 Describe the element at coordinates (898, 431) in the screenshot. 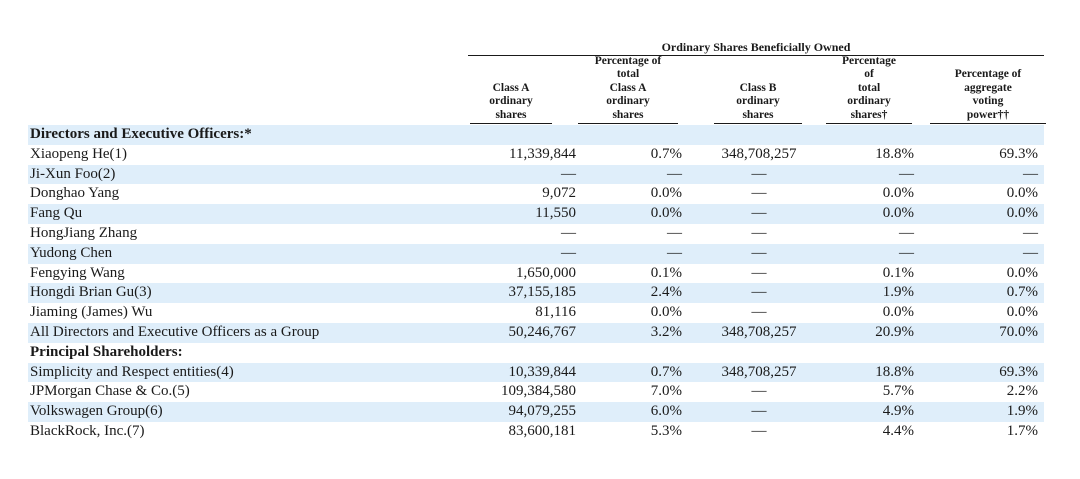

I see `table-cell: 4.4%` at that location.